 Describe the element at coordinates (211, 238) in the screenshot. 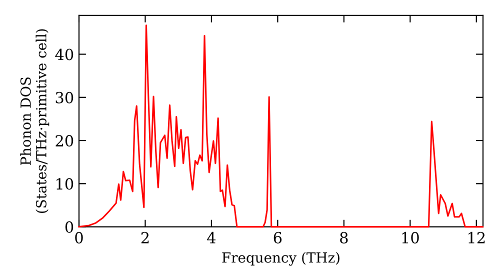

I see `x-tick-label: 4` at that location.